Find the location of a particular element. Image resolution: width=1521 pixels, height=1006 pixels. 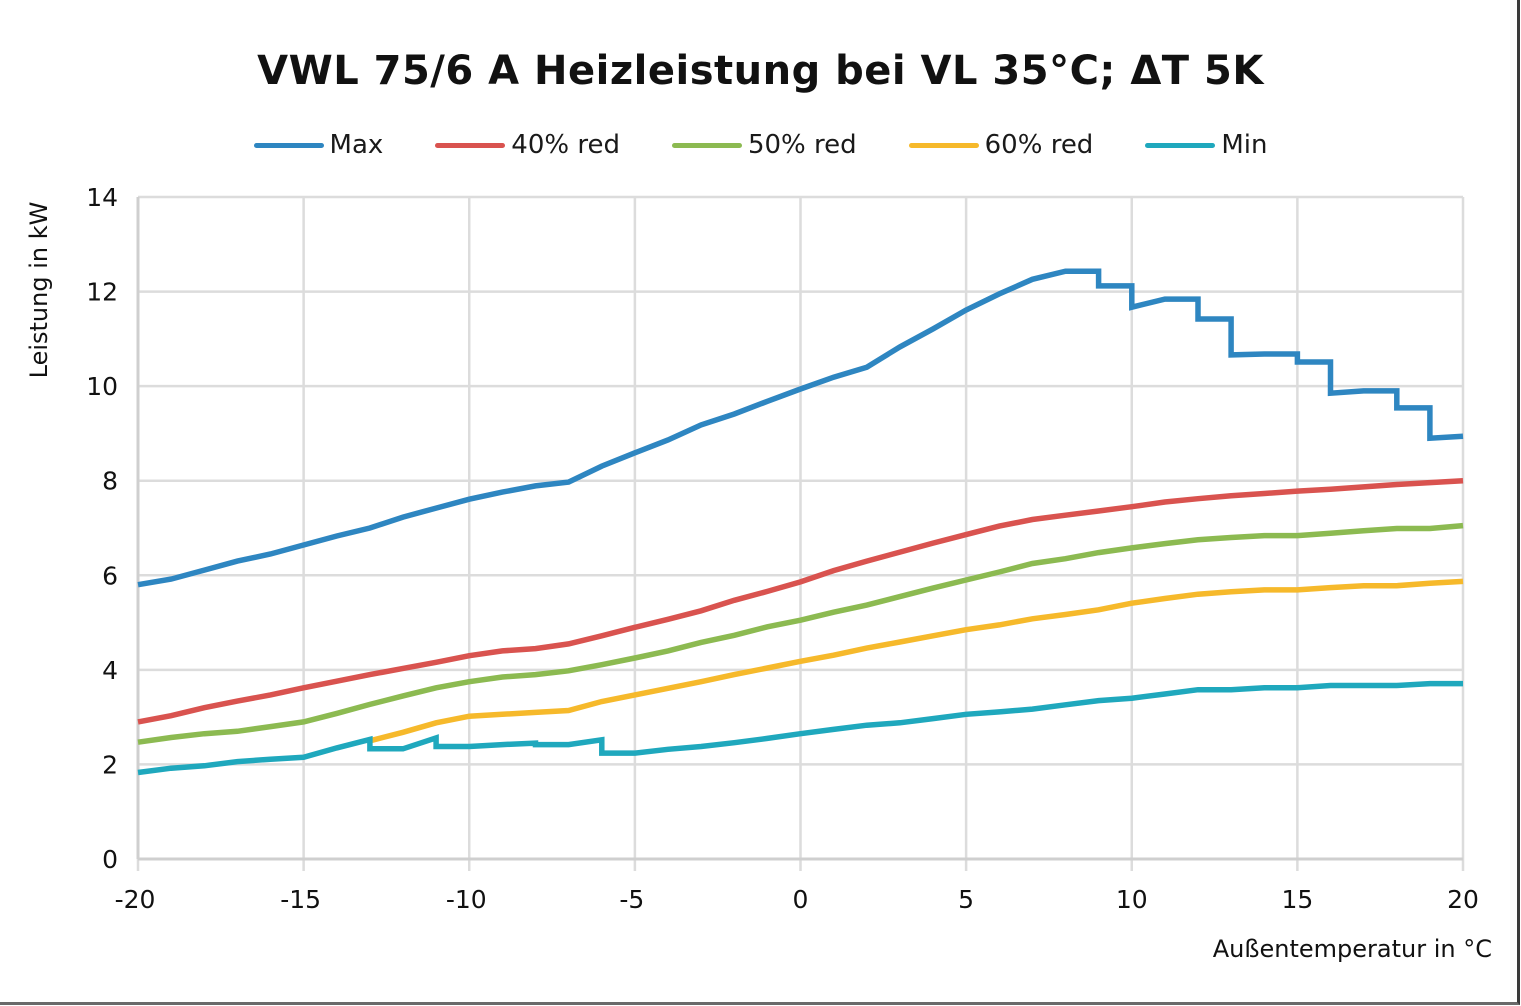

legend-item: 40% red is located at coordinates (527, 145).